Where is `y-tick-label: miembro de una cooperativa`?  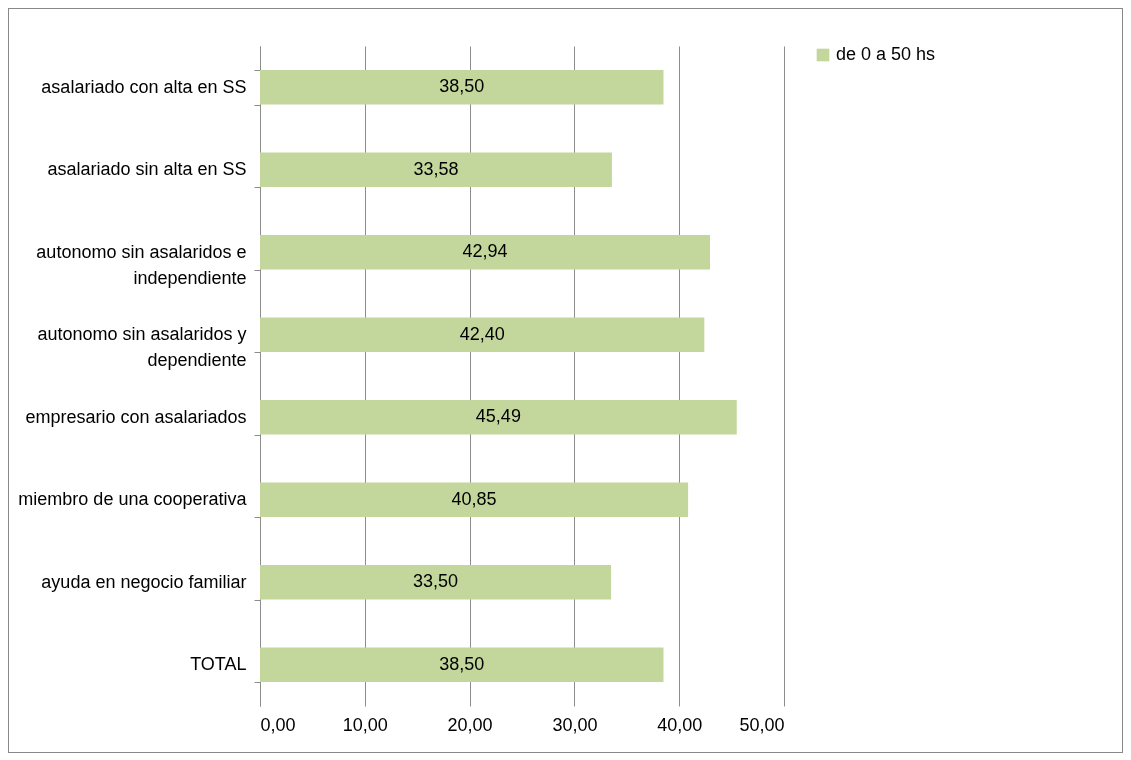
y-tick-label: miembro de una cooperativa is located at coordinates (133, 499).